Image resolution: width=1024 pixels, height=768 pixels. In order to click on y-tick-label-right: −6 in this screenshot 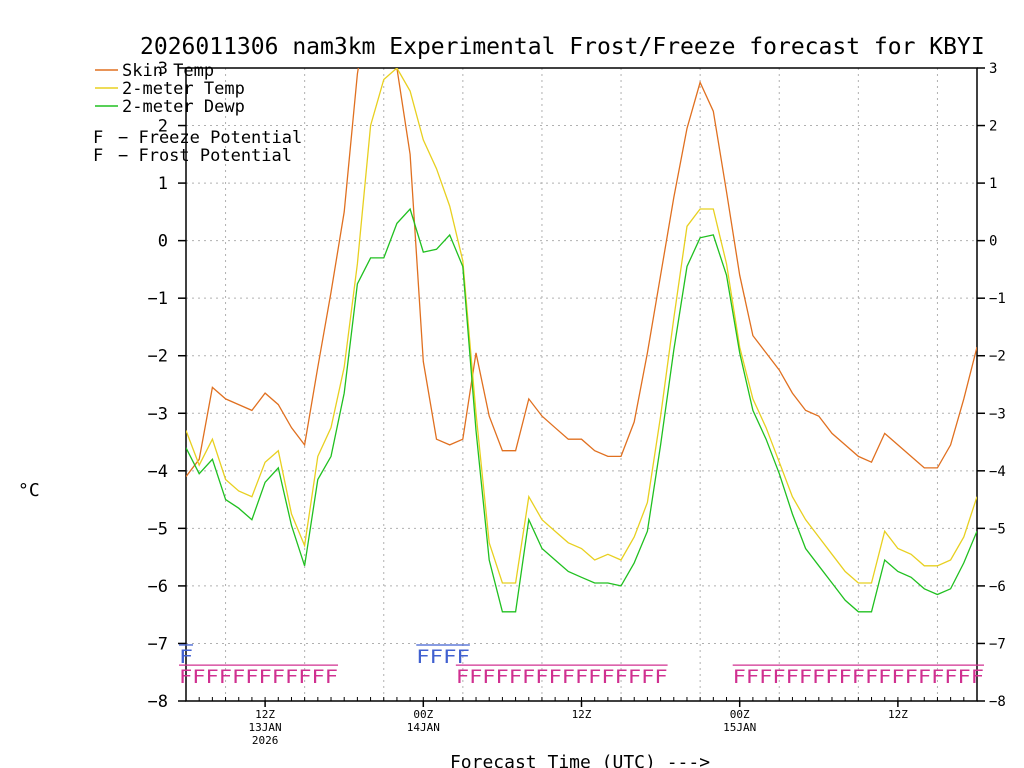, I will do `click(997, 587)`.